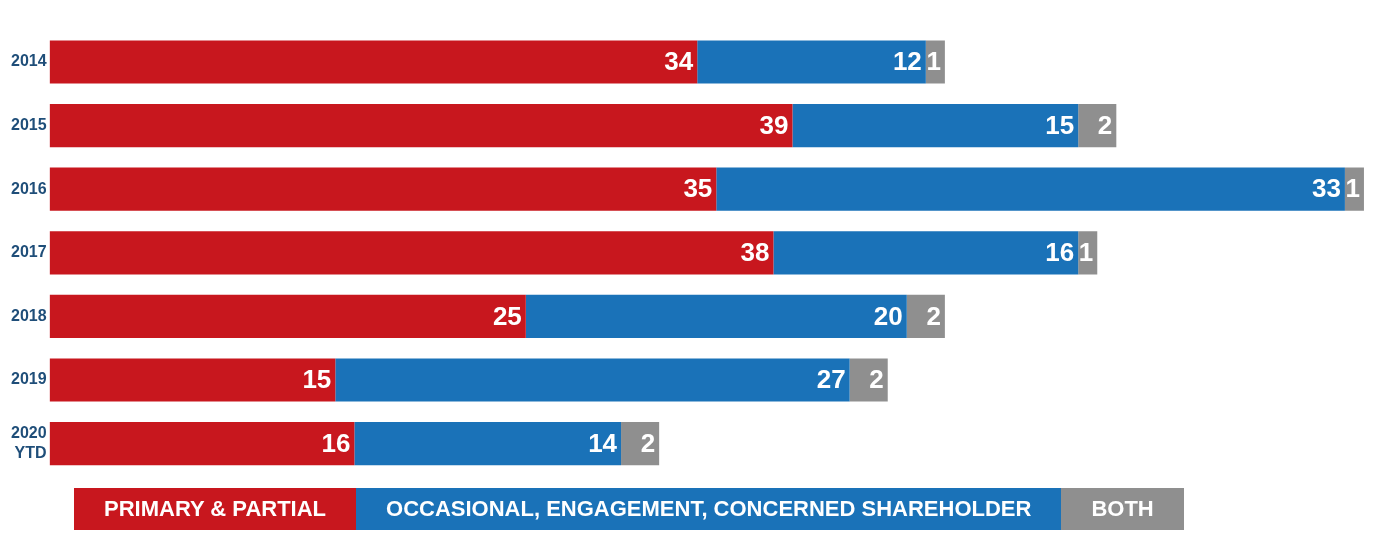 The height and width of the screenshot is (539, 1395). I want to click on y-tick-label: 2014, so click(29, 61).